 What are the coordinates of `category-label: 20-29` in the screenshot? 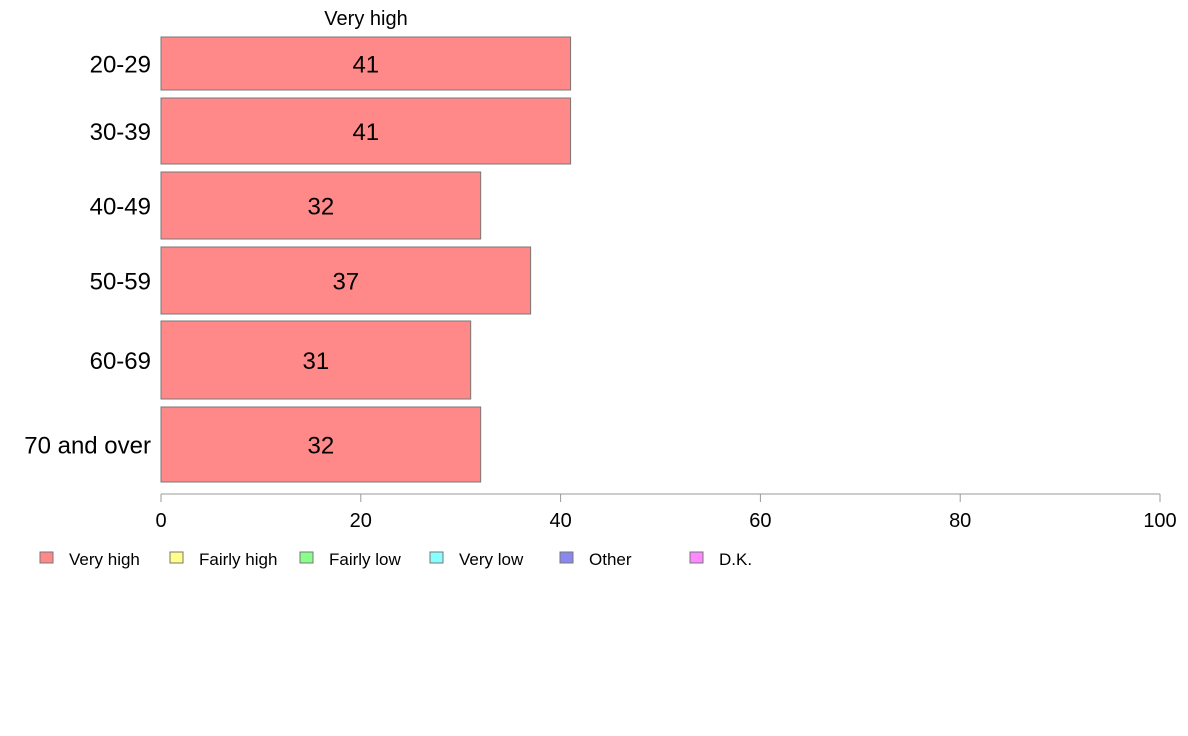 It's located at (120, 65).